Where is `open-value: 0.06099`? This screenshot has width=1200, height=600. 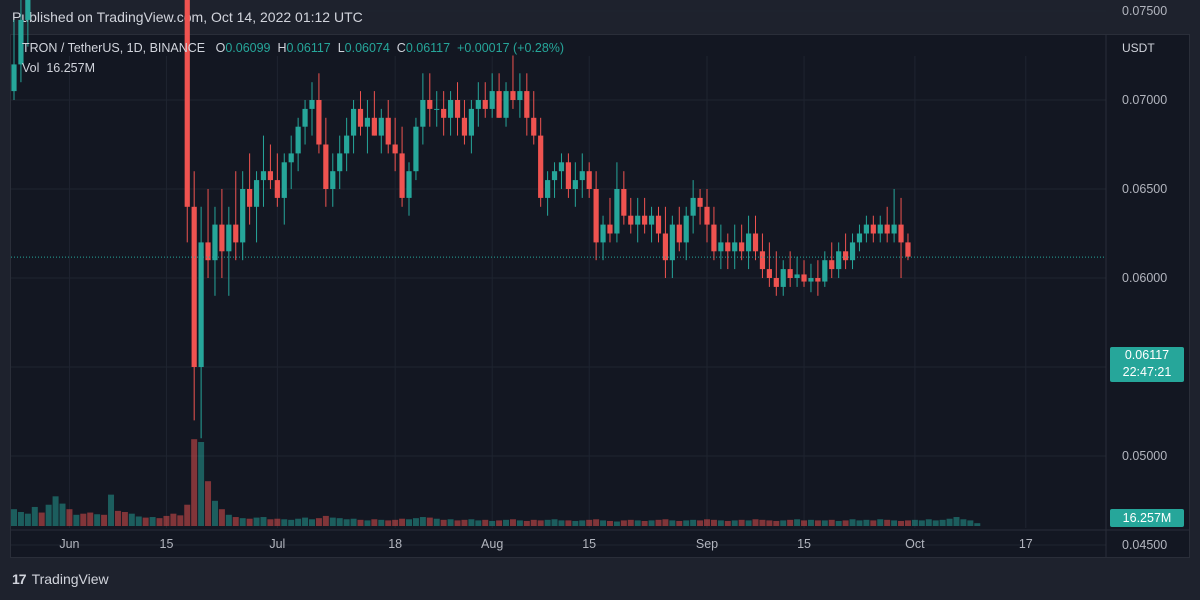 open-value: 0.06099 is located at coordinates (248, 48).